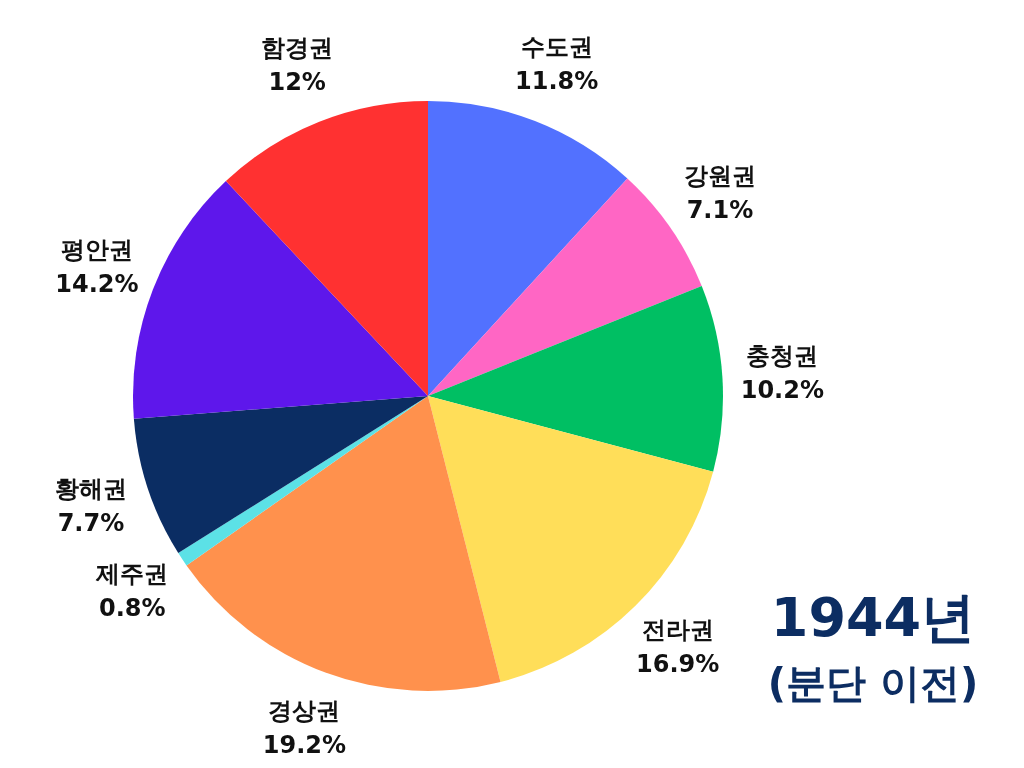 This screenshot has height=768, width=1024. I want to click on data-label: 7.1%, so click(720, 209).